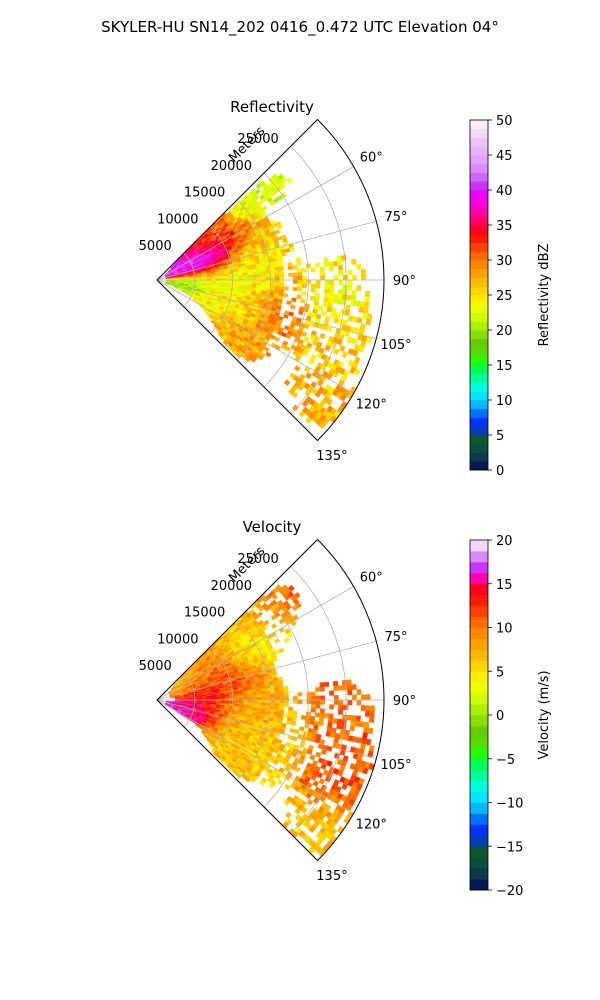 This screenshot has height=1000, width=600. What do you see at coordinates (504, 331) in the screenshot?
I see `colorbar-tick-label: 20` at bounding box center [504, 331].